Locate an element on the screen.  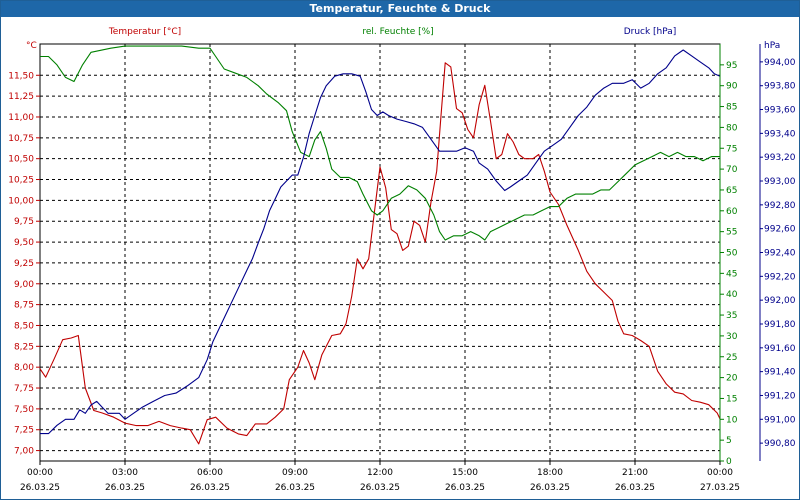
temperature-tick-label: 7,25 is located at coordinates (24, 431).